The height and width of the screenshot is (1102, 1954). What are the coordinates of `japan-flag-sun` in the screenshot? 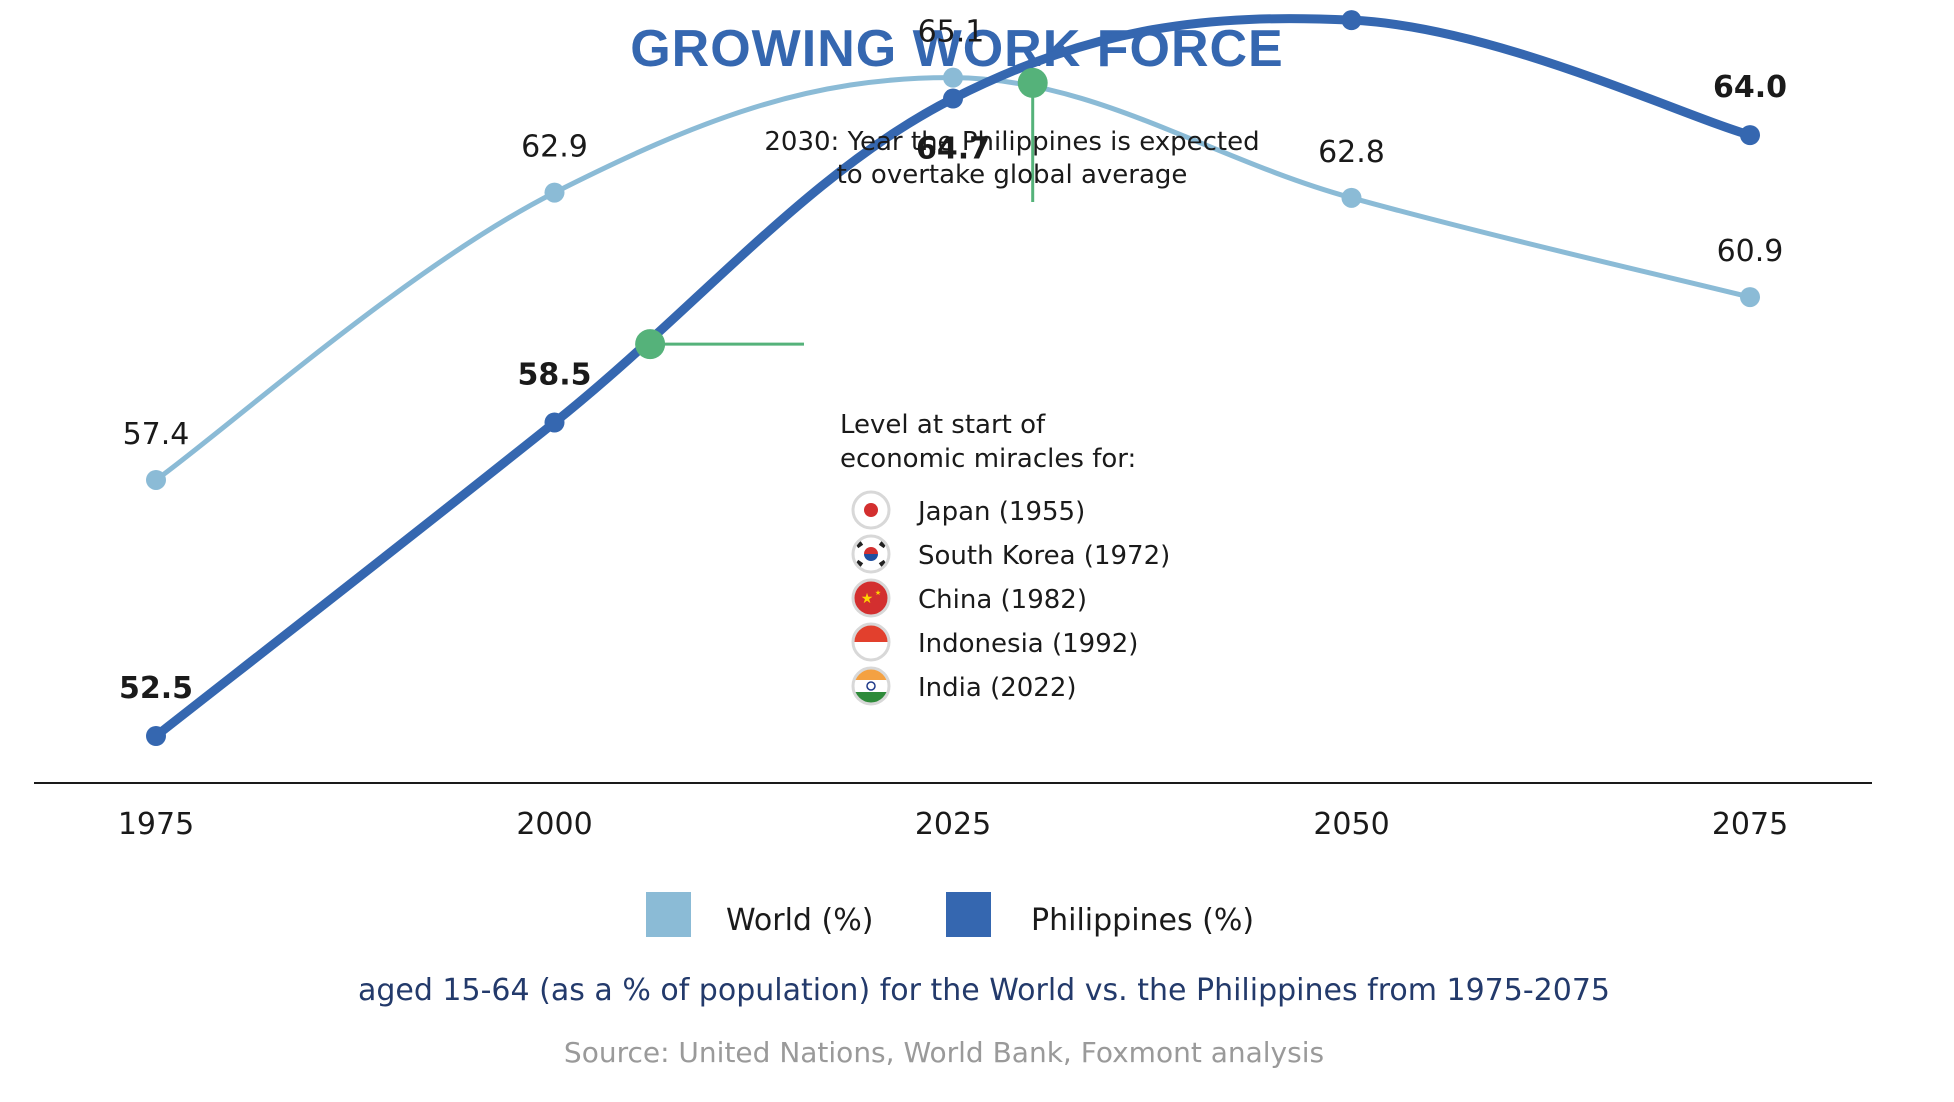 It's located at (871, 510).